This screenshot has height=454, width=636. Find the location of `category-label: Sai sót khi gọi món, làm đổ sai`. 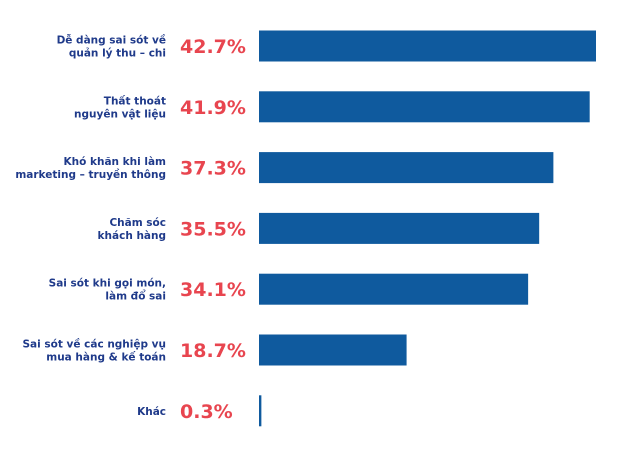

category-label: Sai sót khi gọi món, làm đổ sai is located at coordinates (107, 290).